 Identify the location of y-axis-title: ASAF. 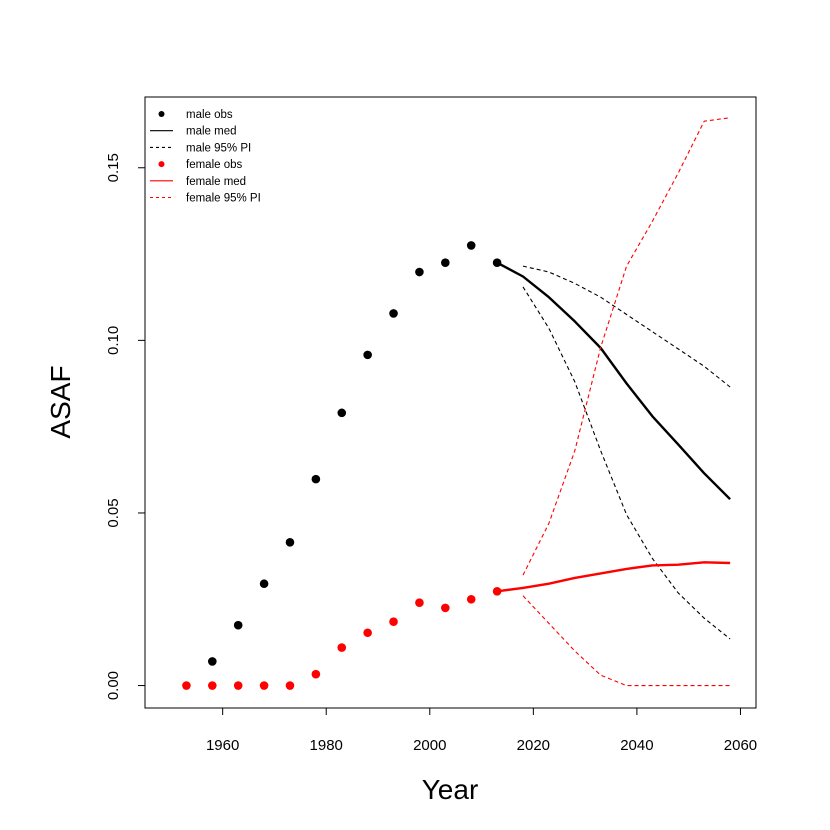
(60, 401).